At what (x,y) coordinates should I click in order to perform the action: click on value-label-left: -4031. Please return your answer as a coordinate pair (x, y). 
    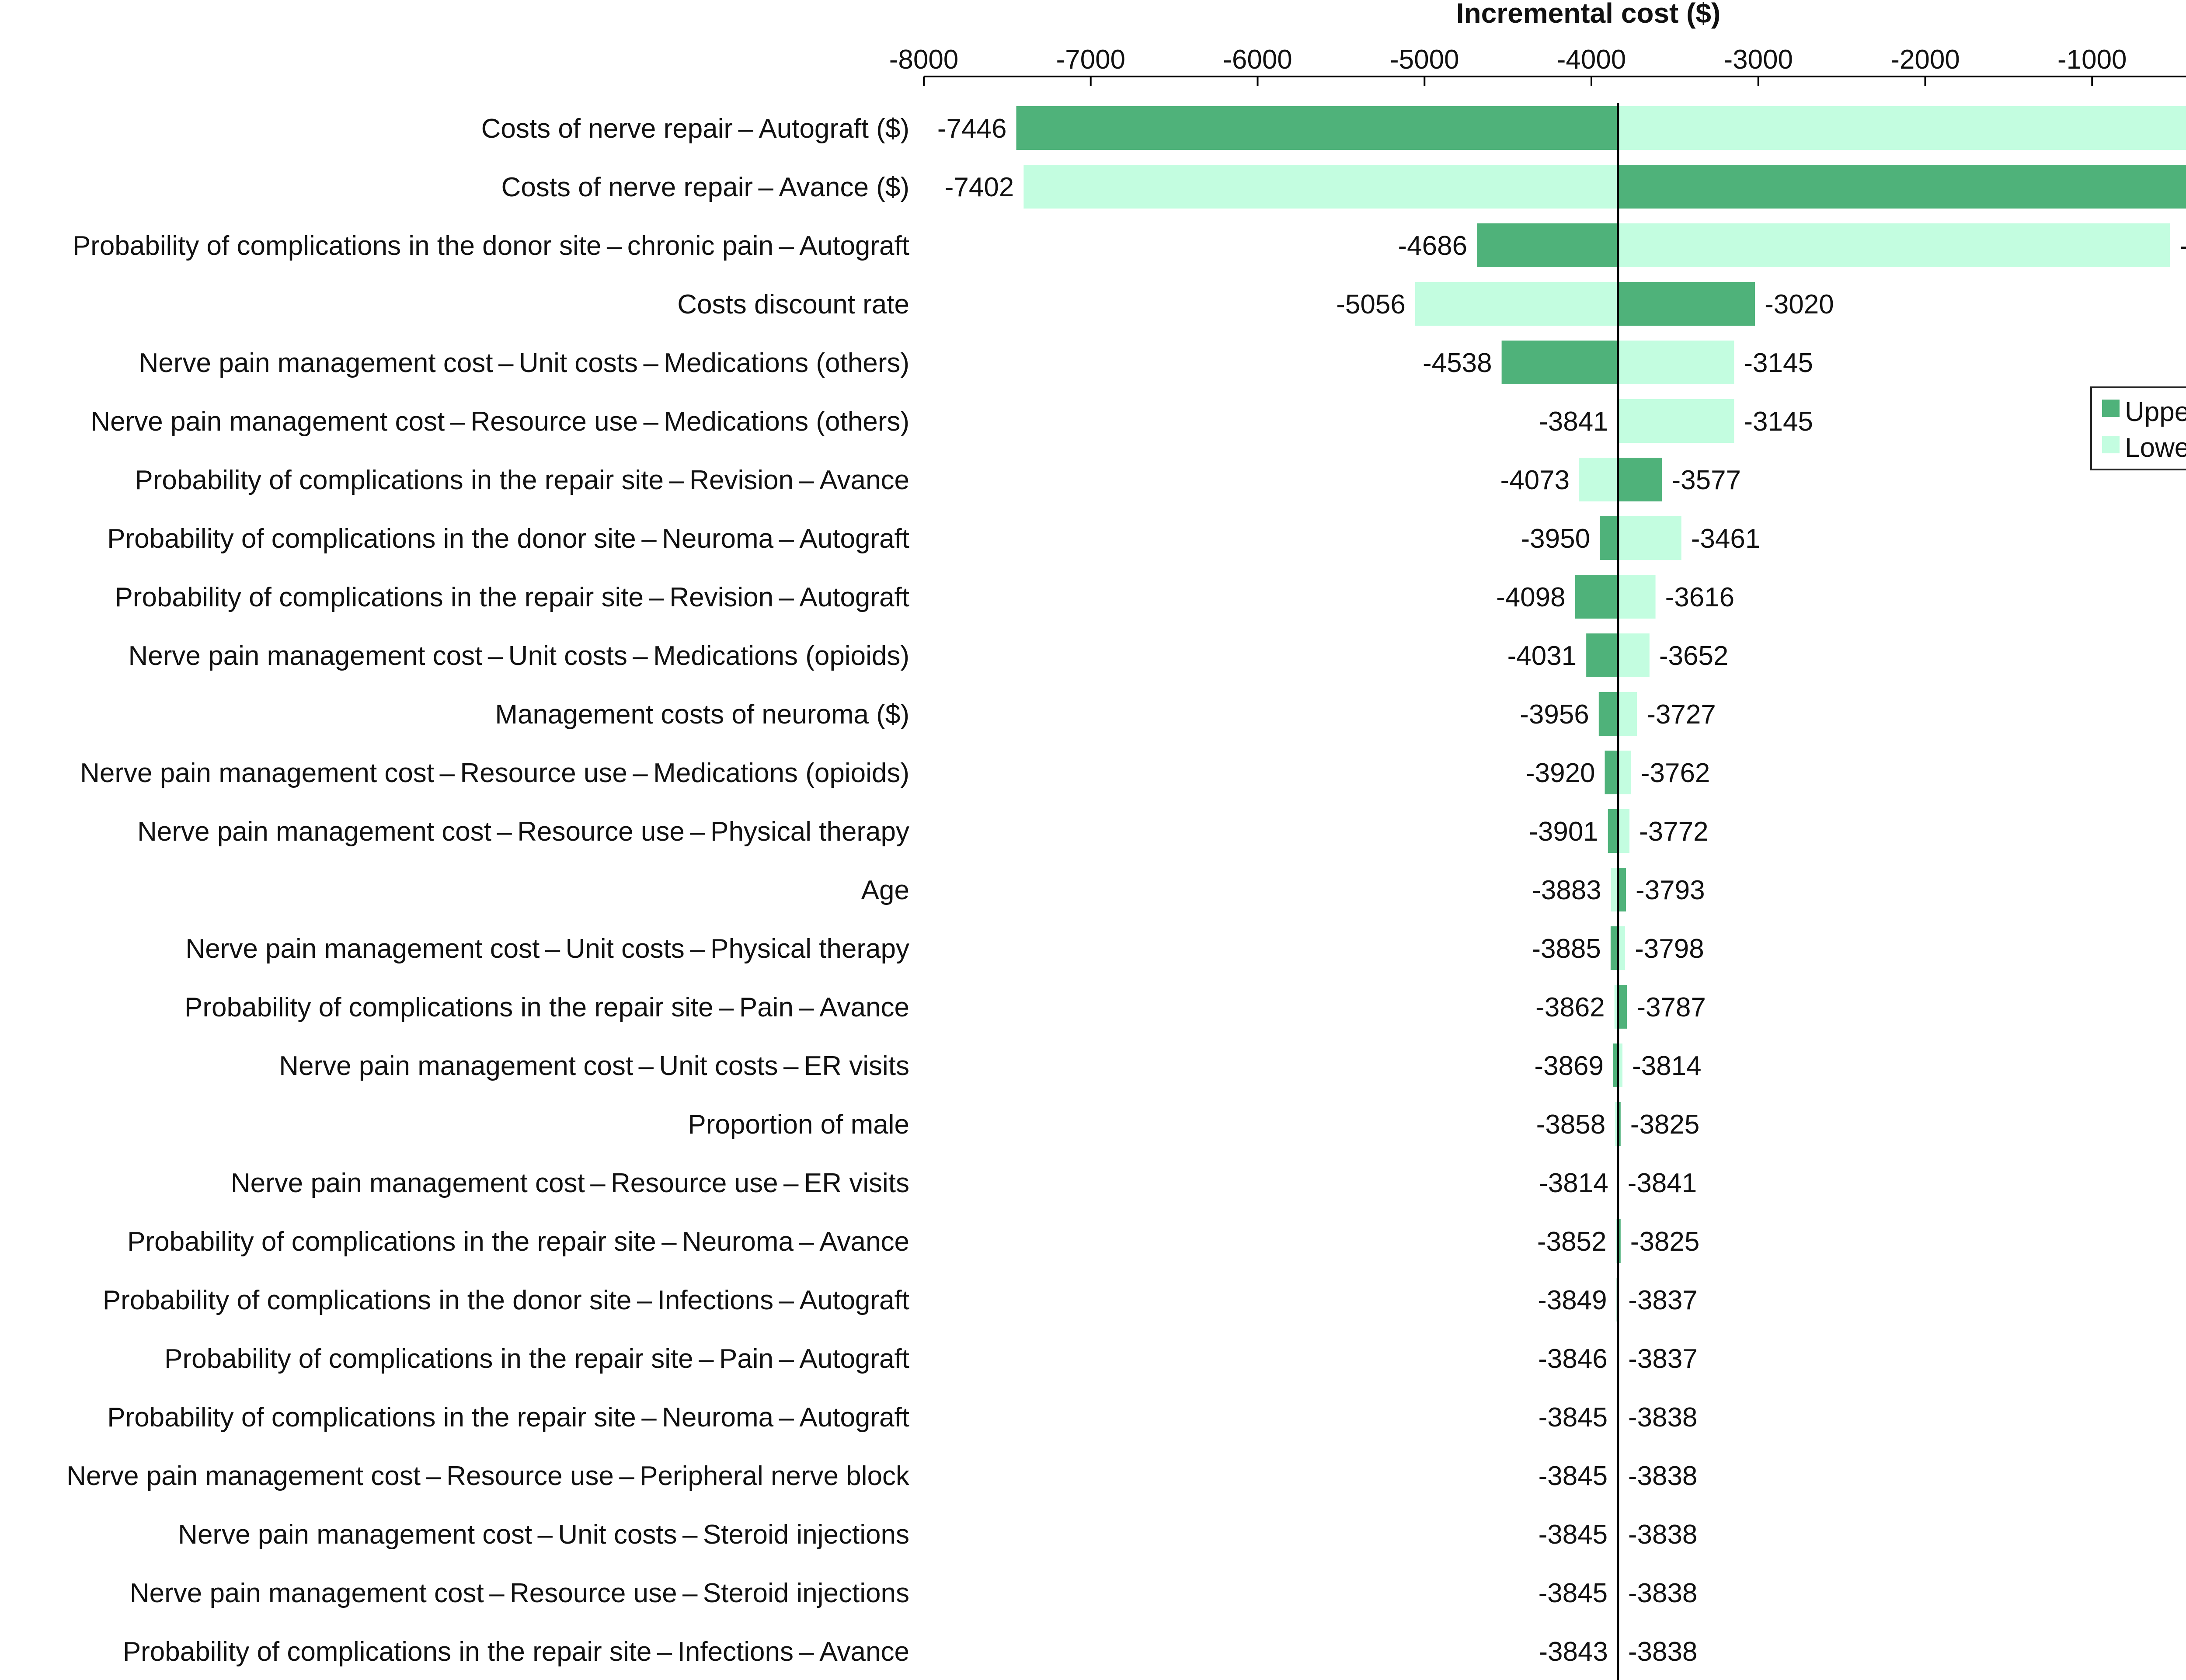
    Looking at the image, I should click on (1542, 656).